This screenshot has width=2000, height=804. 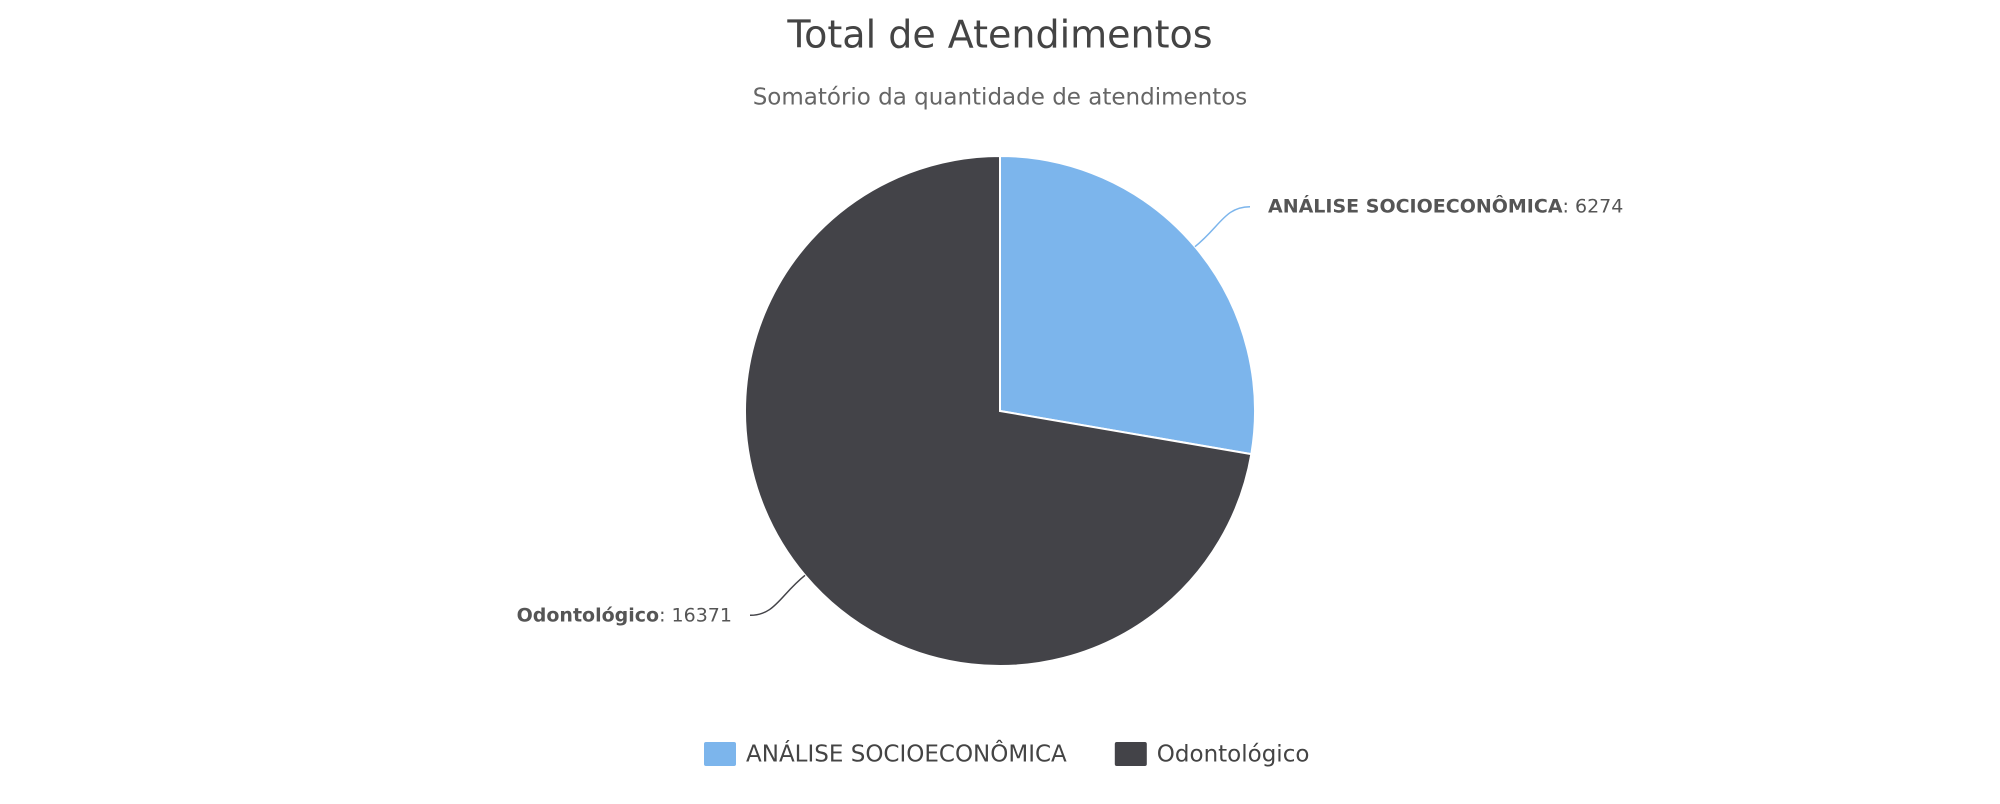 I want to click on data-label: Odontológico: 16371, so click(x=624, y=615).